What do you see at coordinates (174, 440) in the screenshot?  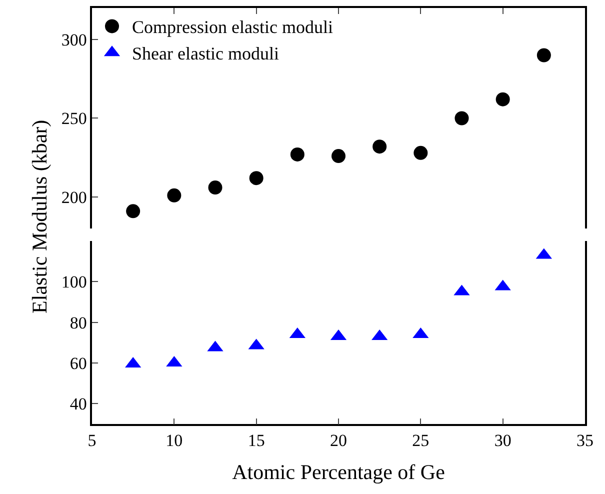 I see `x-tick-label: 10` at bounding box center [174, 440].